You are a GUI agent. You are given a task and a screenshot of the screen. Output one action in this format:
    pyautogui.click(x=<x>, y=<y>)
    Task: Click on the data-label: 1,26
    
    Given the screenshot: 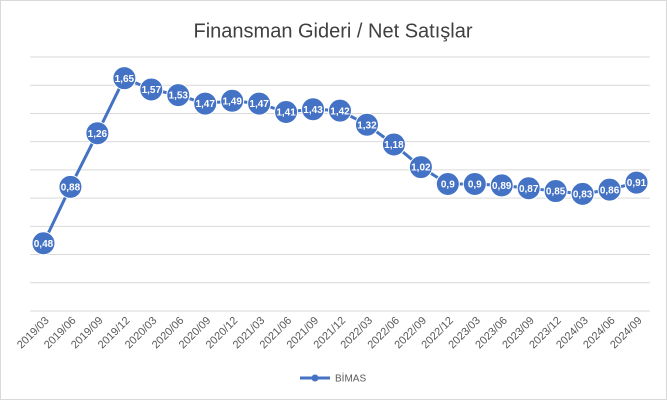 What is the action you would take?
    pyautogui.click(x=98, y=134)
    